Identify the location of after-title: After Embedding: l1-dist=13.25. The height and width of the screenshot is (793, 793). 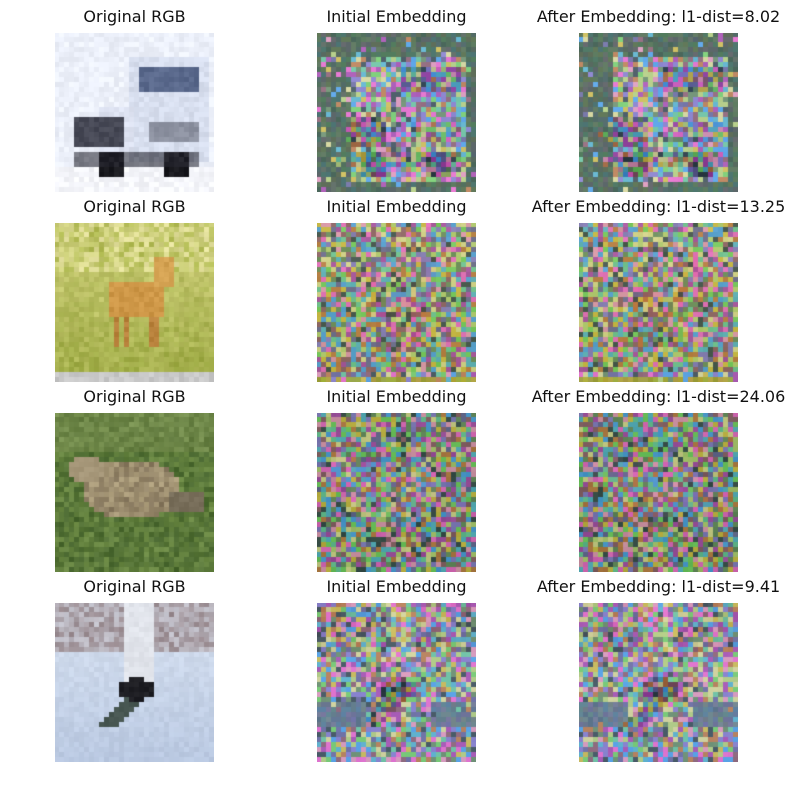
(658, 206).